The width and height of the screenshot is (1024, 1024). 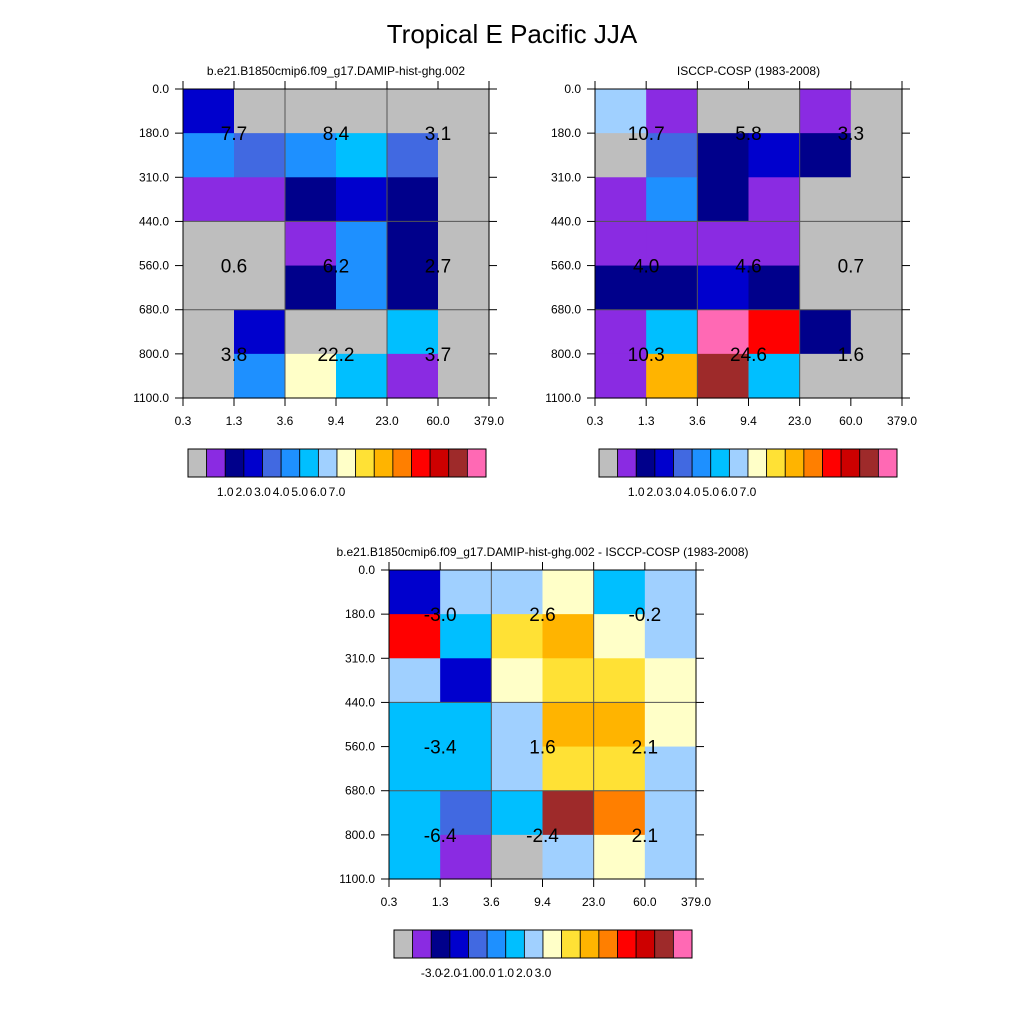 What do you see at coordinates (336, 355) in the screenshot?
I see `data-label: 22.2` at bounding box center [336, 355].